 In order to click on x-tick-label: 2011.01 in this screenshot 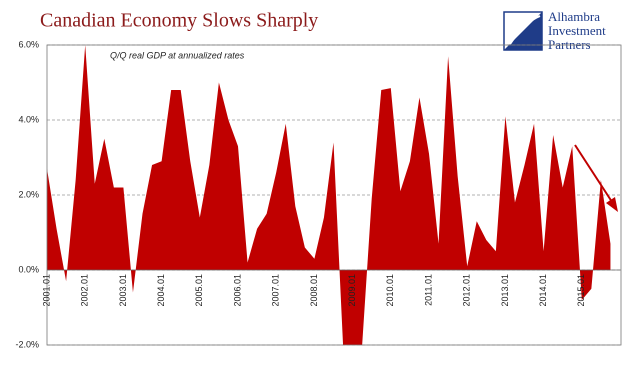, I will do `click(428, 290)`.